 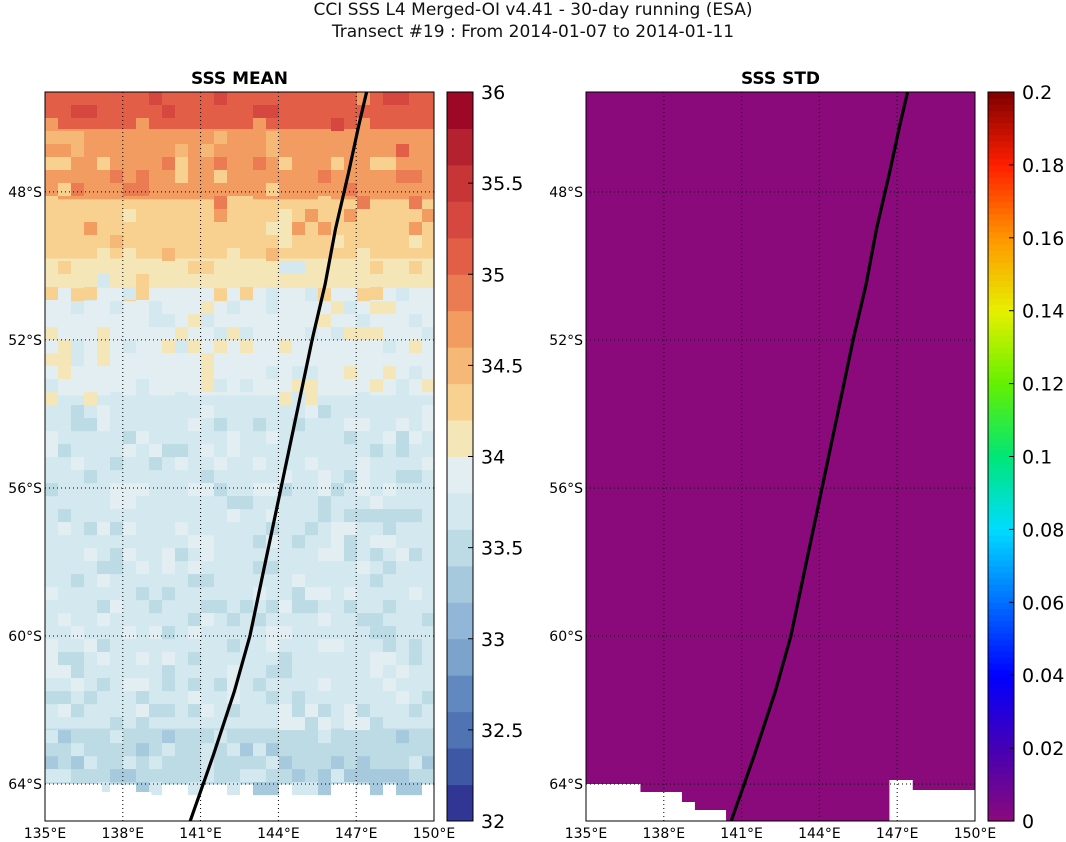 I want to click on x-tick-label: 144°E, so click(x=819, y=834).